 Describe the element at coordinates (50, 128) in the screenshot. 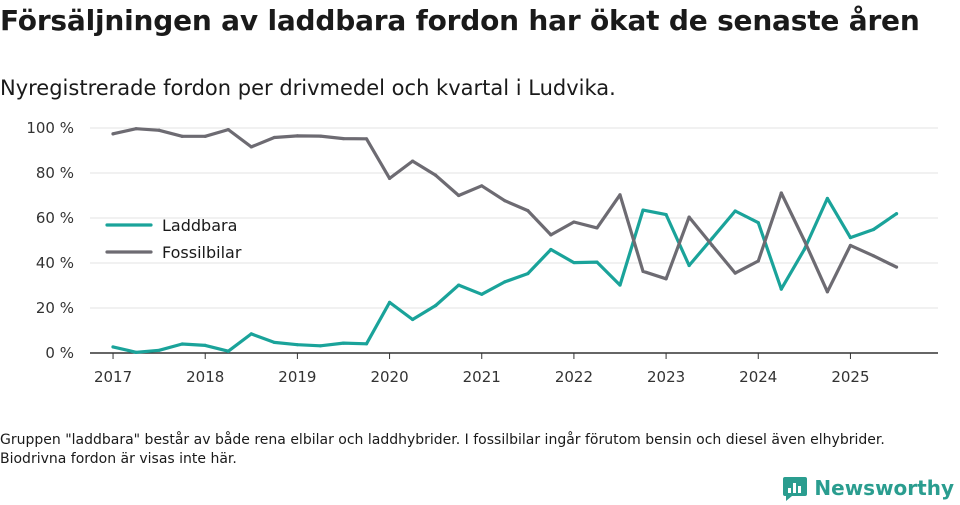

I see `y-tick-label: 100 %` at that location.